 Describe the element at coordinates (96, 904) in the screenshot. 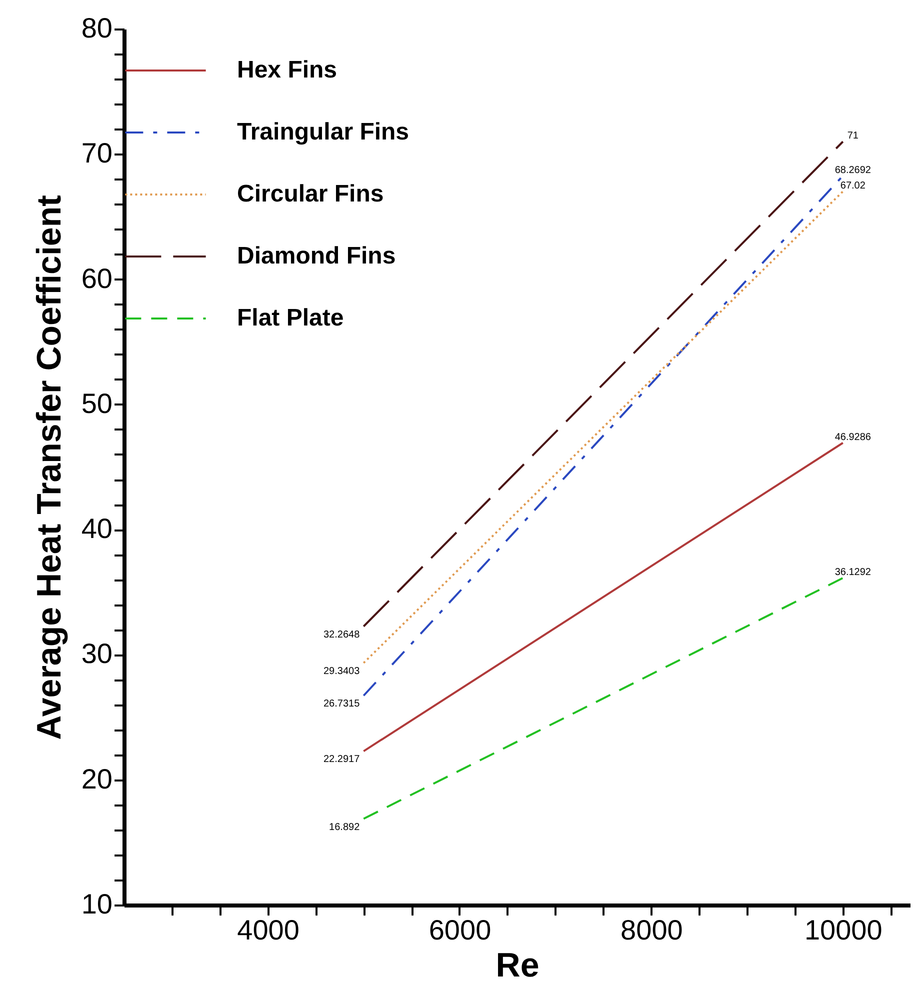

I see `y-tick-label: 10` at that location.